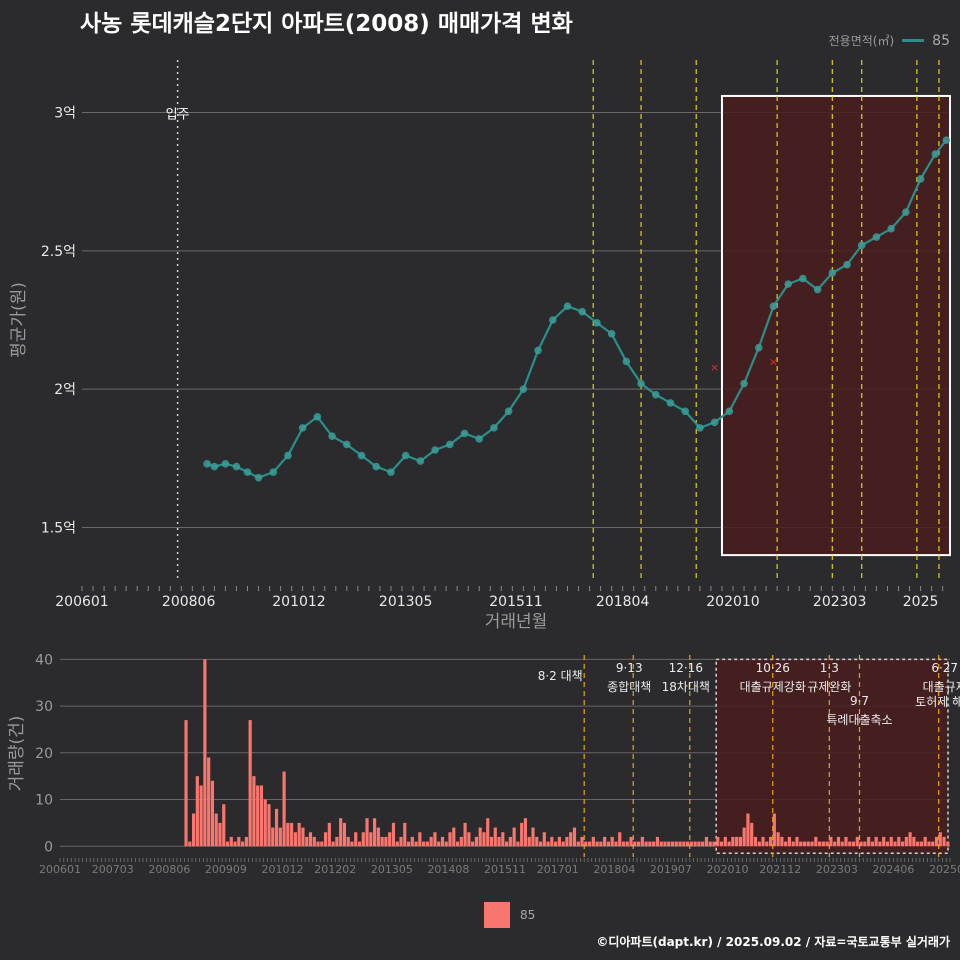  What do you see at coordinates (515, 602) in the screenshot?
I see `price-x-tick-label: 201511` at bounding box center [515, 602].